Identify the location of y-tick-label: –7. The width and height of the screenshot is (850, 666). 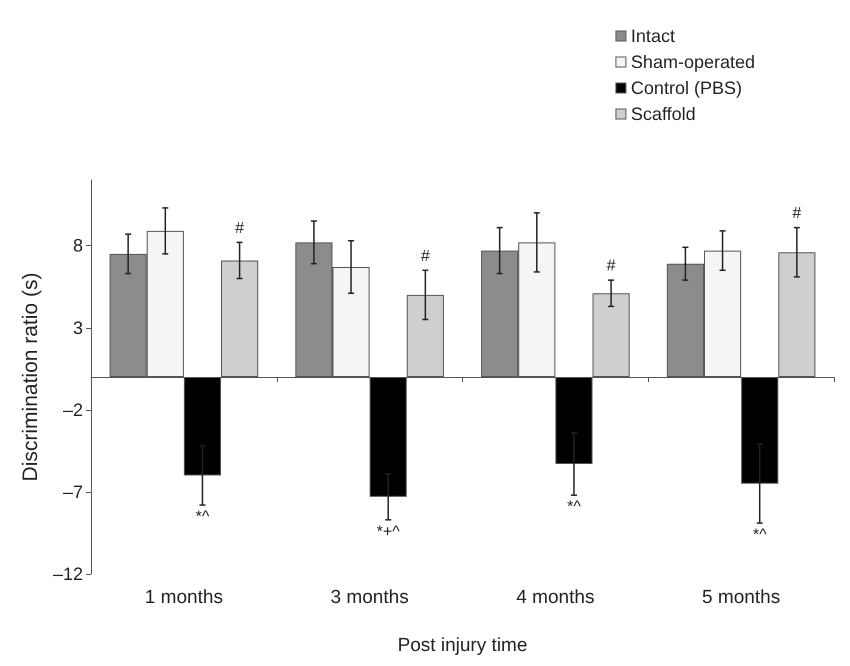
(72, 492).